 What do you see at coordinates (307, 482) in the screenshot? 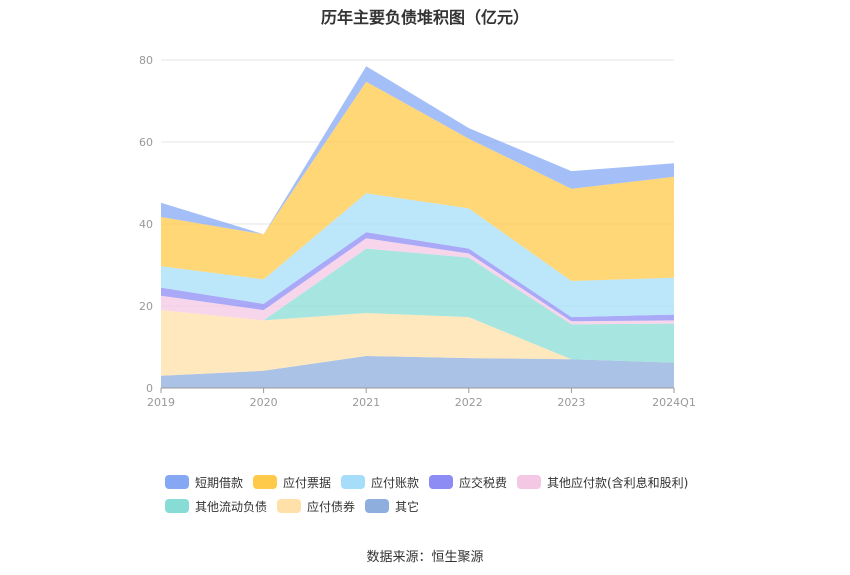
I see `legend-label: 应付票据` at bounding box center [307, 482].